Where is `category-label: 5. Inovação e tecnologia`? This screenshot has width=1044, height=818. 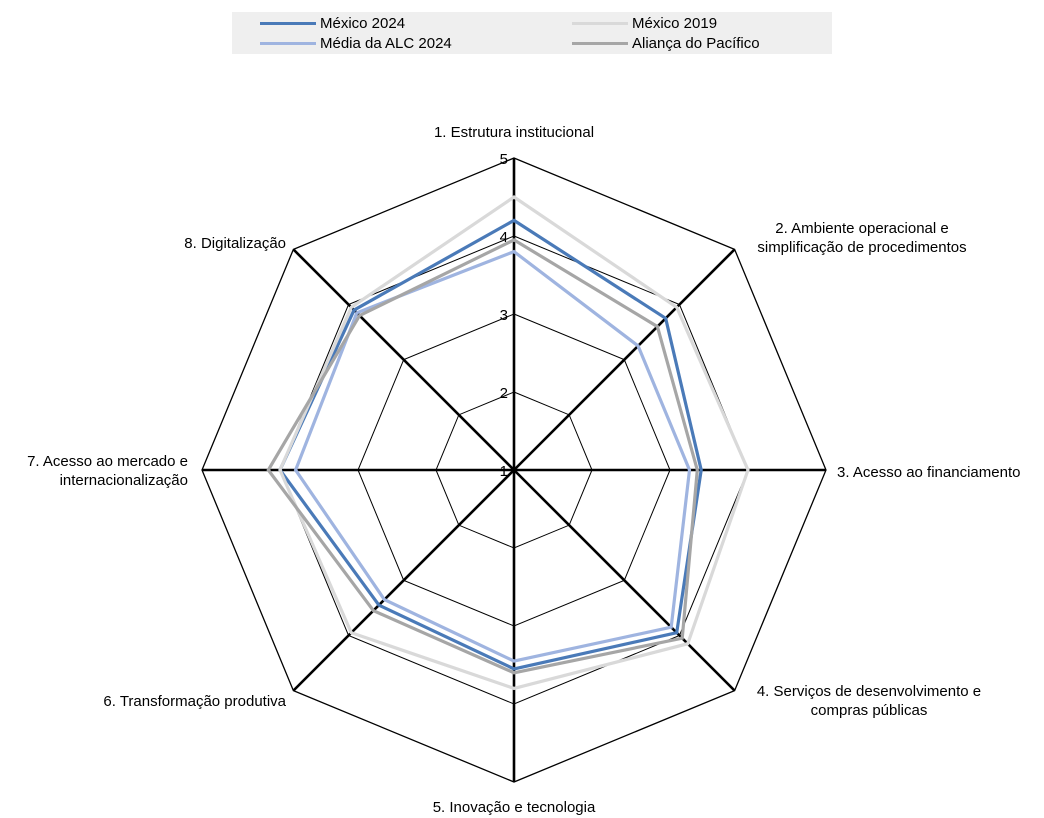
category-label: 5. Inovação e tecnologia is located at coordinates (514, 807).